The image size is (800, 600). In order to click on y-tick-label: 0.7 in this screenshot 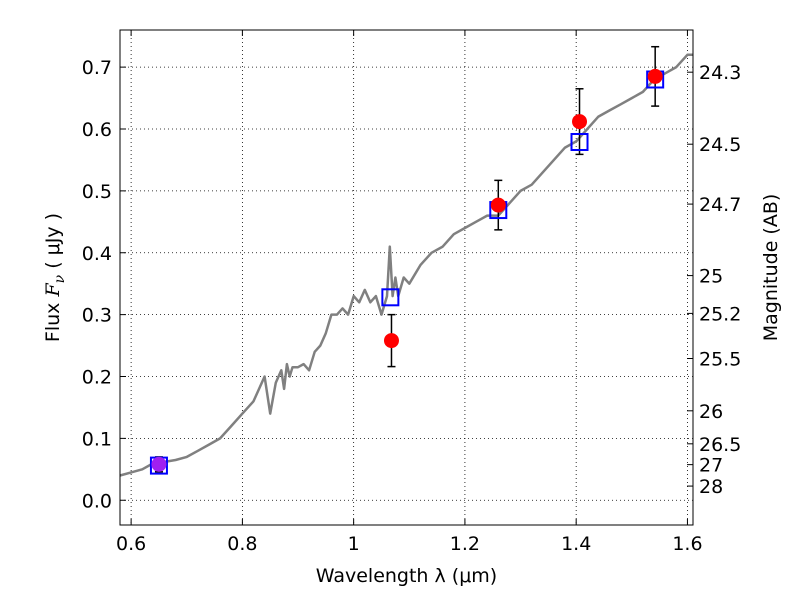, I will do `click(97, 68)`.